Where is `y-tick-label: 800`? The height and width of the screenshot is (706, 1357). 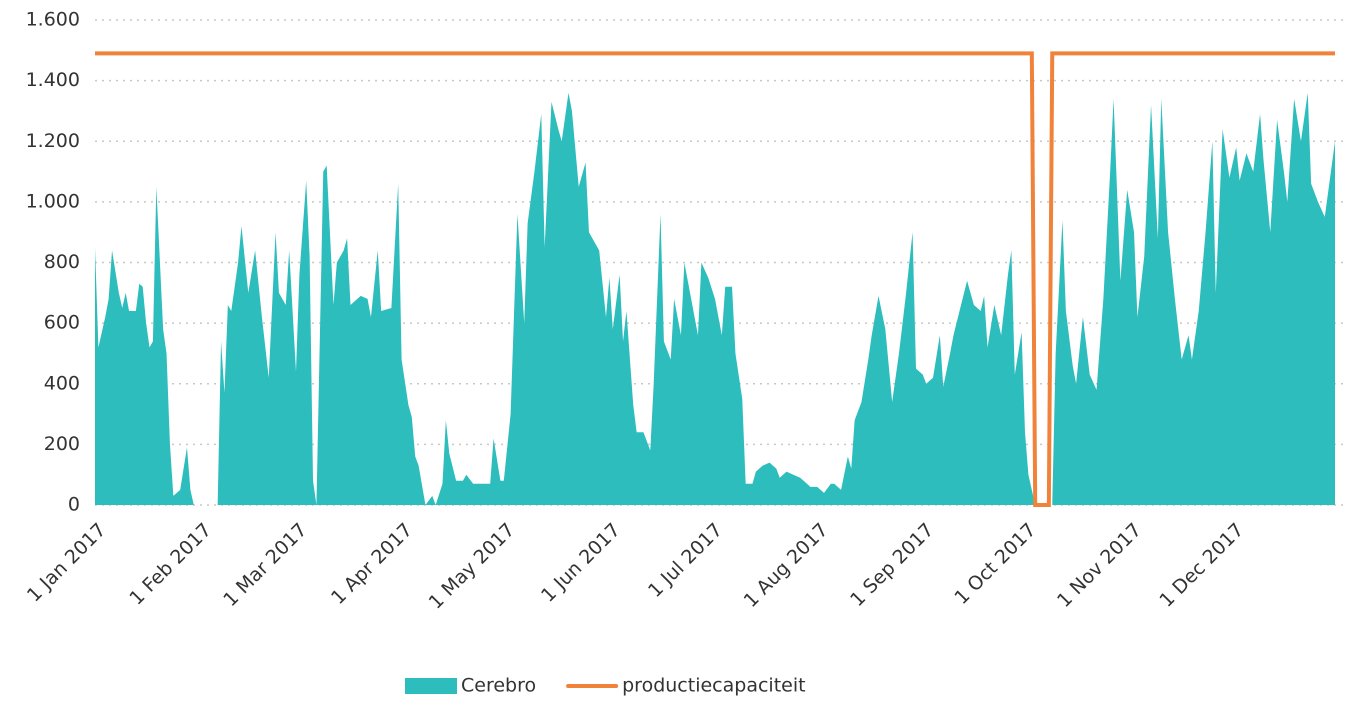
y-tick-label: 800 is located at coordinates (62, 262).